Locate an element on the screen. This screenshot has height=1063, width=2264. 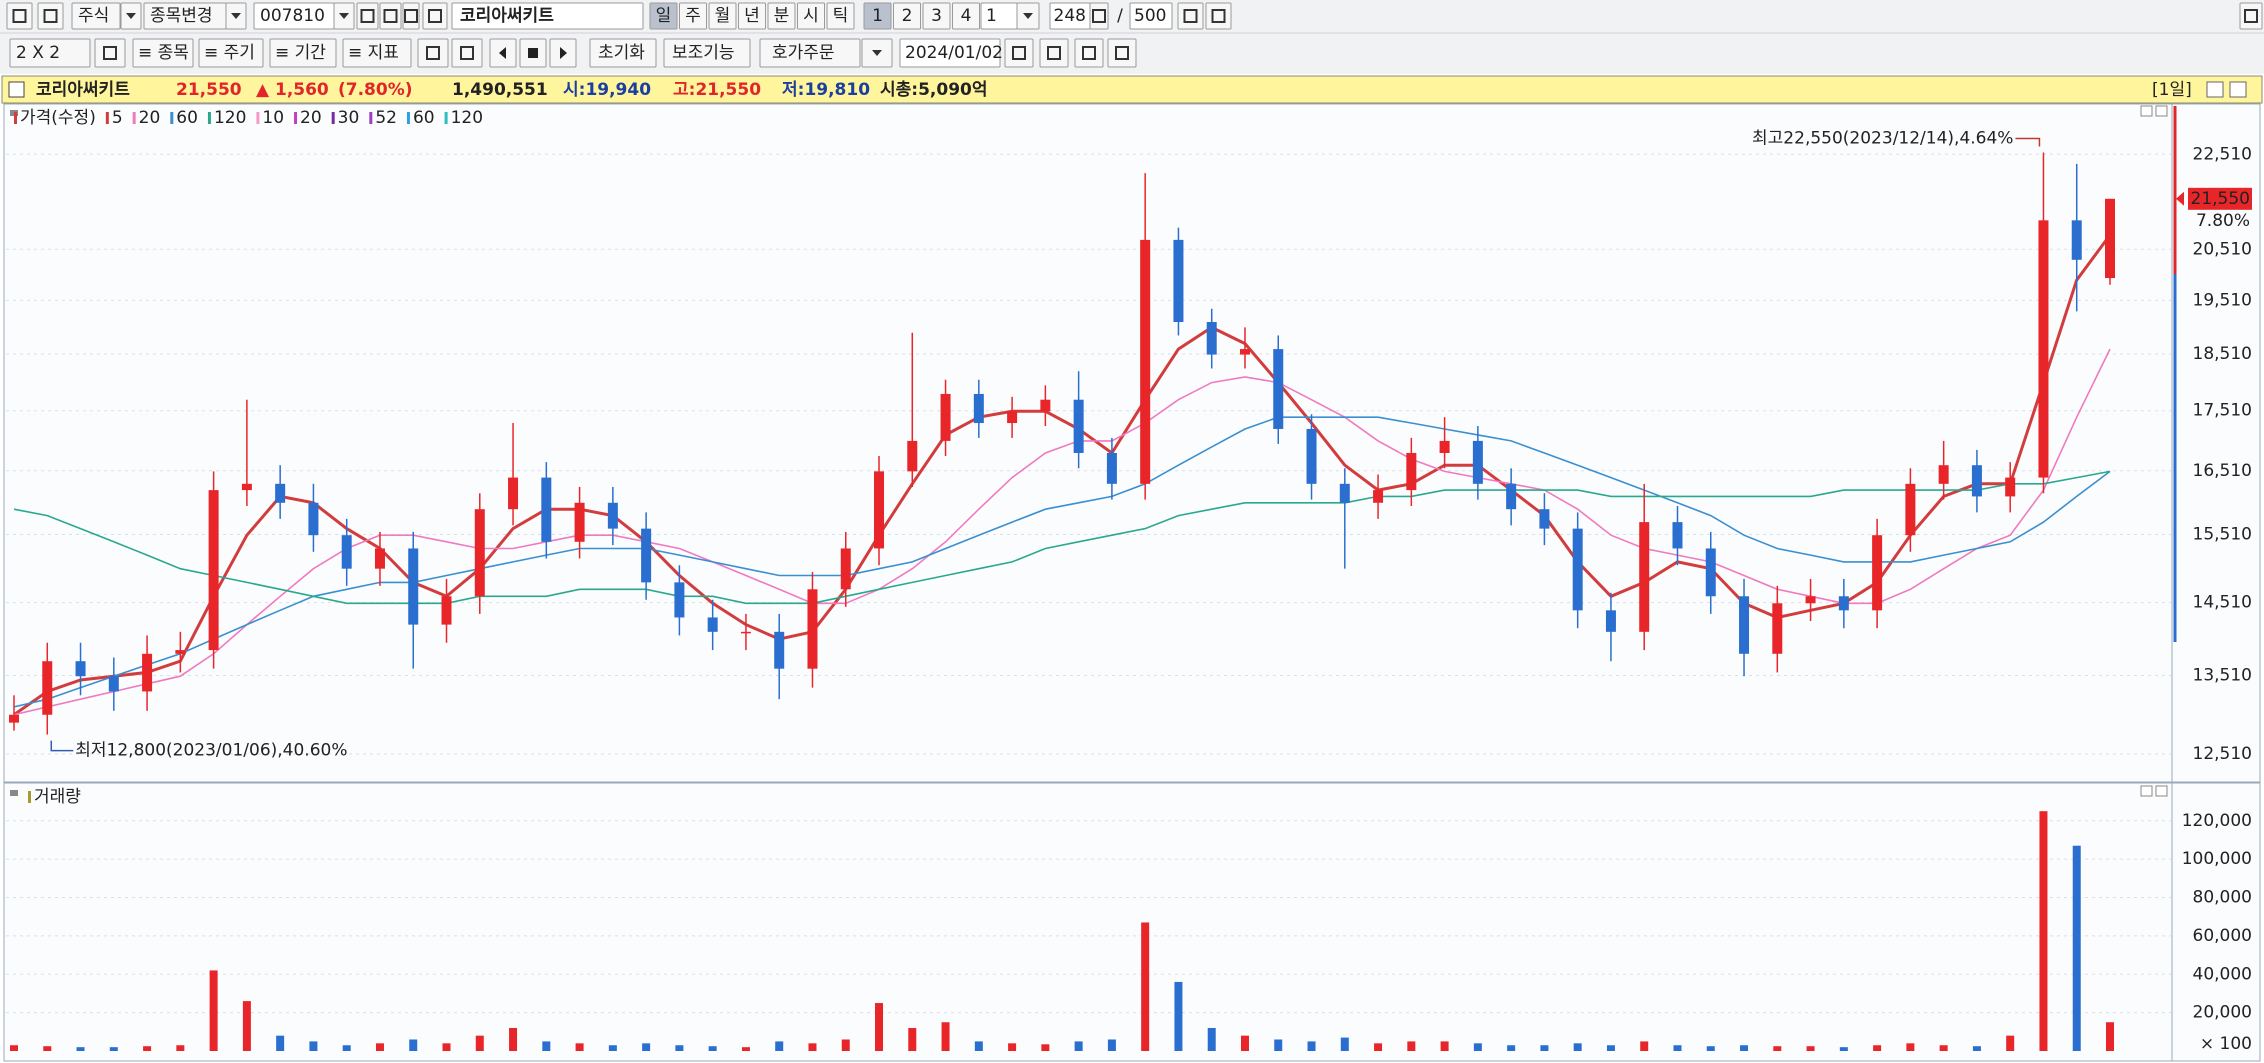
button-label: 년 is located at coordinates (752, 16).